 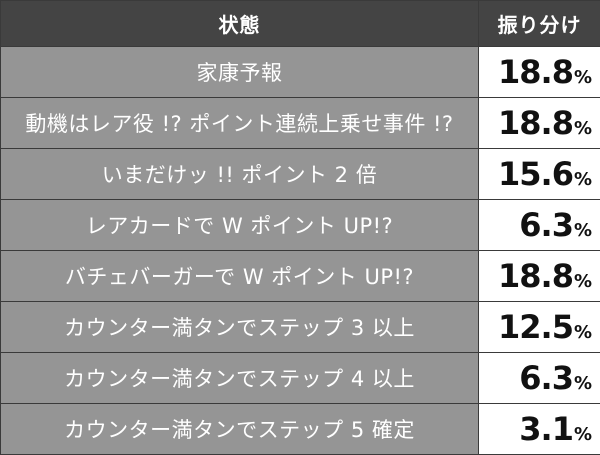 I want to click on header-state: 状態, so click(x=239, y=23).